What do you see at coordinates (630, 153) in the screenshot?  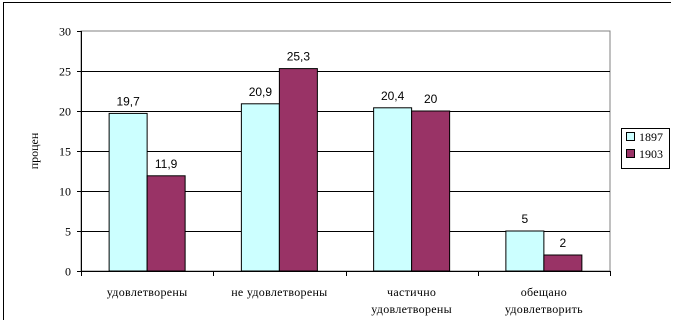 I see `legend-swatch-1903` at bounding box center [630, 153].